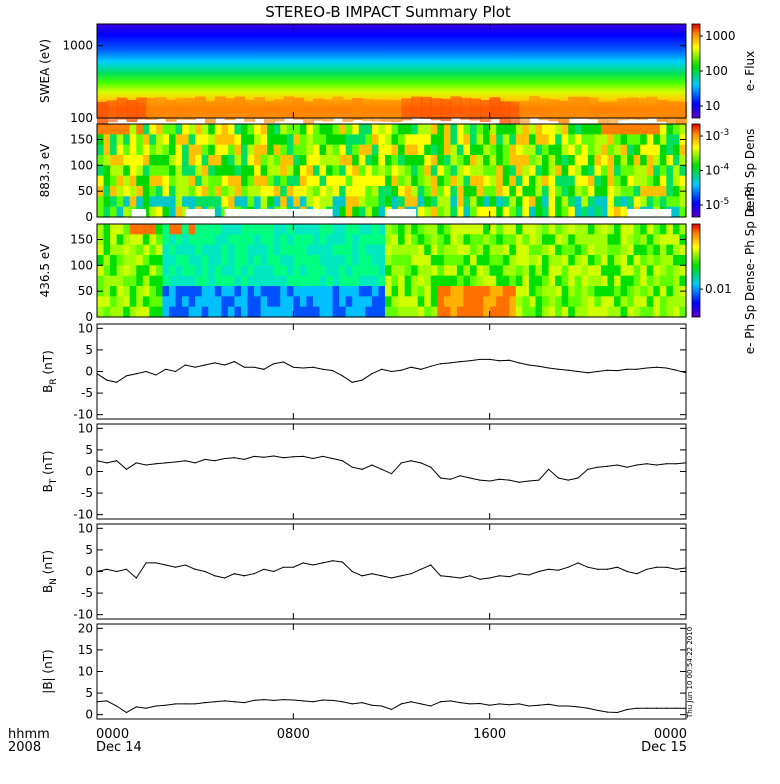 This screenshot has width=780, height=784. I want to click on y-tick-label: 50, so click(85, 191).